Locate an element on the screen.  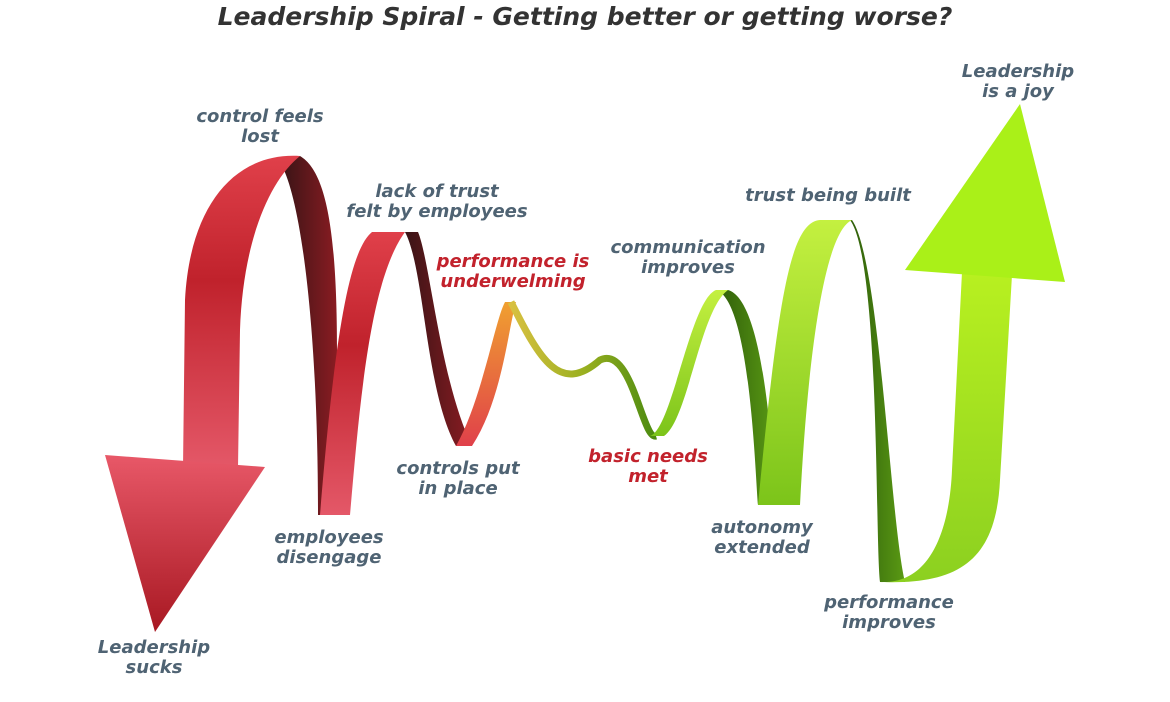
arrow-down is located at coordinates (185, 543).